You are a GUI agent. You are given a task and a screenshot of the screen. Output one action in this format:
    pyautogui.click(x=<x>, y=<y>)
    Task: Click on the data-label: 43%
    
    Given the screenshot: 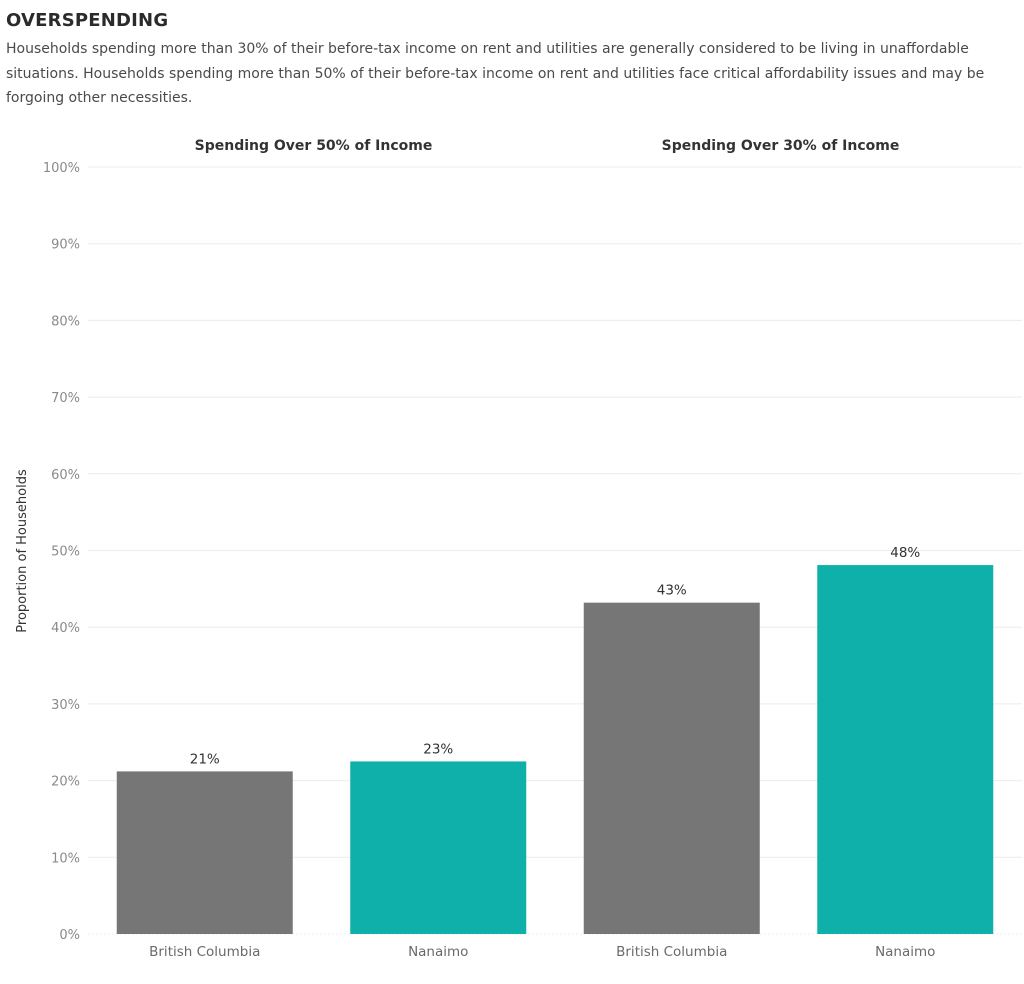 What is the action you would take?
    pyautogui.click(x=672, y=591)
    